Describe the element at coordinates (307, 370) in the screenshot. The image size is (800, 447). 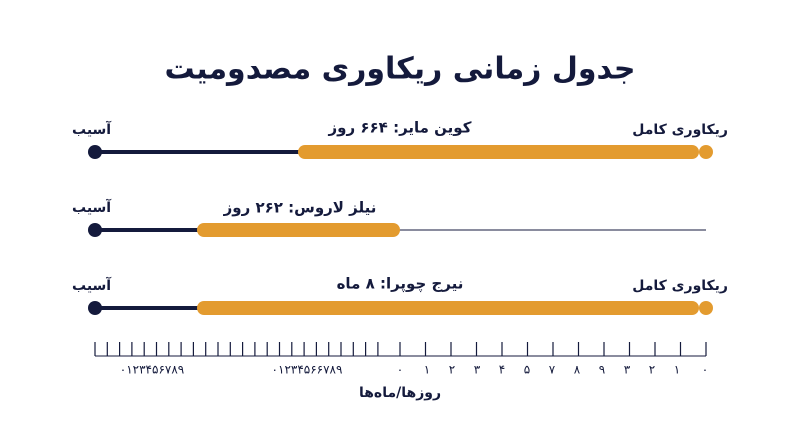
I see `tick-label: ۰۱۲۳۴۵۶۶۷۸۹` at that location.